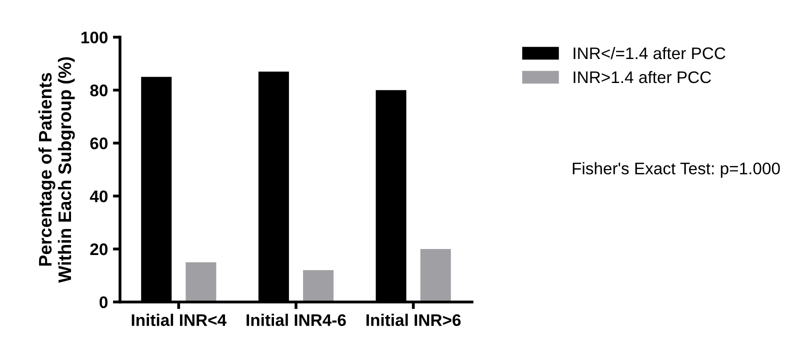 Image resolution: width=800 pixels, height=354 pixels. I want to click on x-tick-label: Initial INR4-6, so click(296, 320).